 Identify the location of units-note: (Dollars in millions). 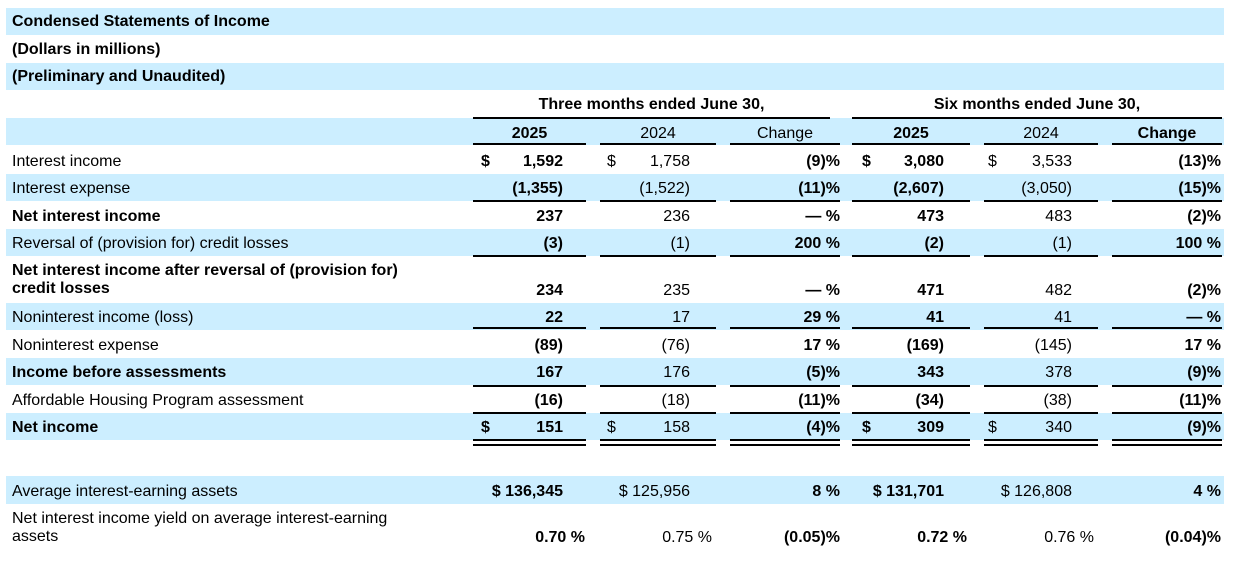
(86, 49).